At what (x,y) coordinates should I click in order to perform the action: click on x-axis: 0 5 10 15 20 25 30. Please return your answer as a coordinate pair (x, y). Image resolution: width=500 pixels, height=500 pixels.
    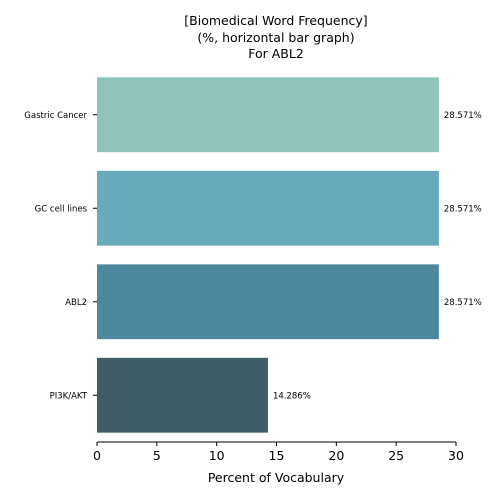
    Looking at the image, I should click on (278, 452).